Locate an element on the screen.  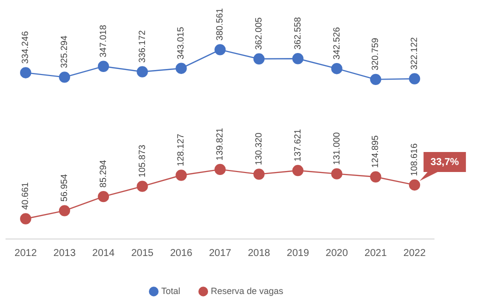
data-label: 380.561 is located at coordinates (219, 24).